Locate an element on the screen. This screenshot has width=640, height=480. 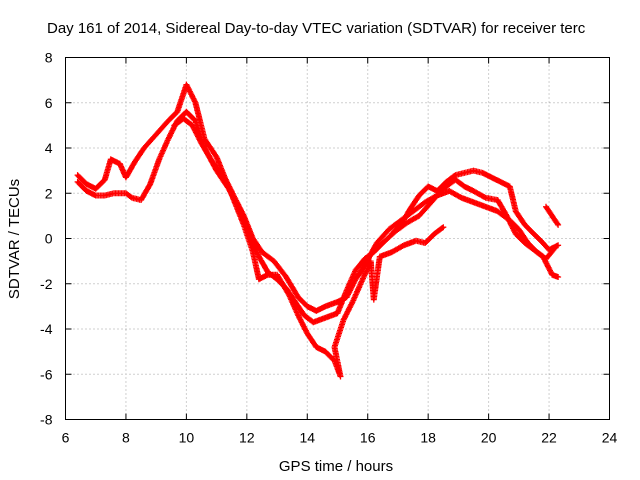
series-points-track-e is located at coordinates (552, 215).